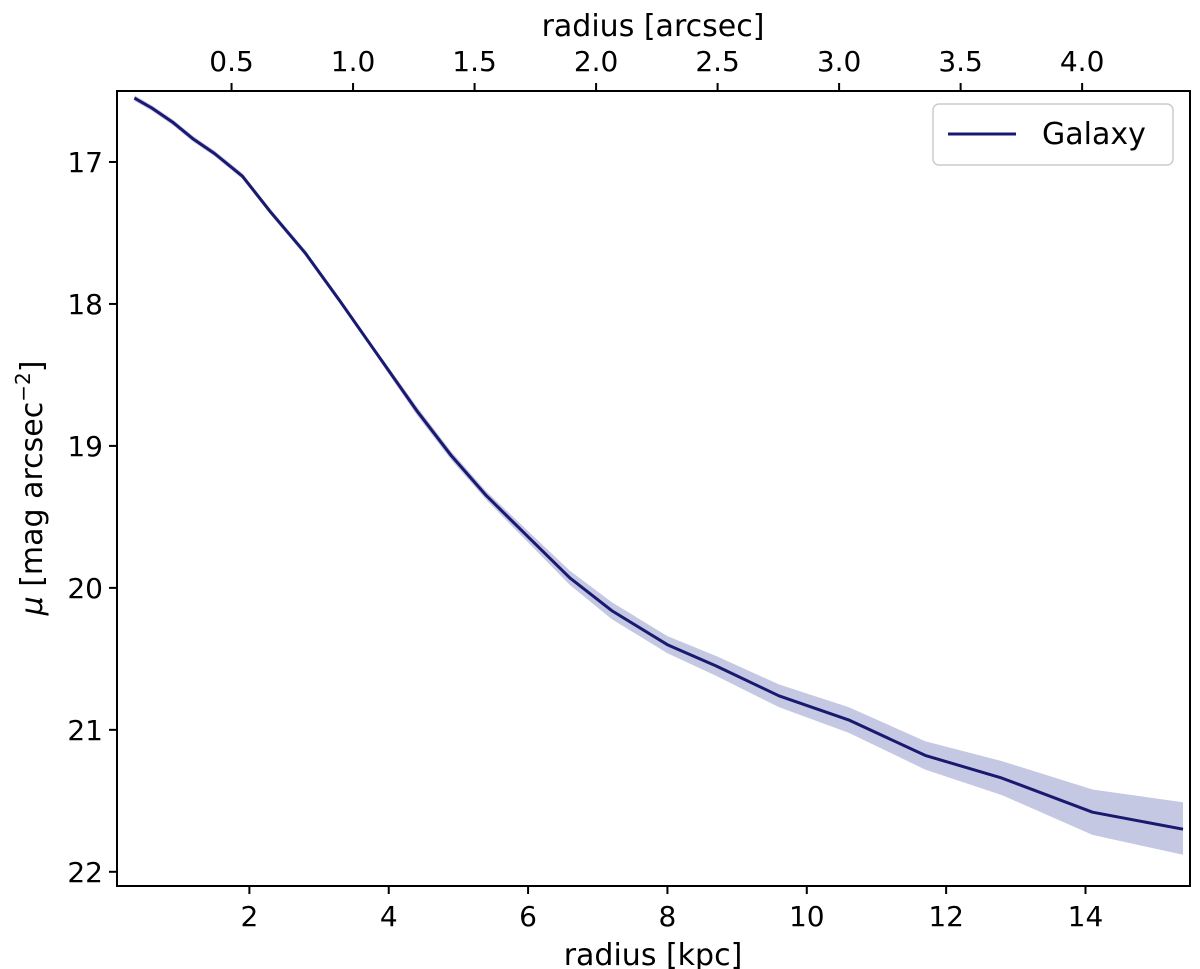  What do you see at coordinates (249, 916) in the screenshot?
I see `x-tick-label: 2` at bounding box center [249, 916].